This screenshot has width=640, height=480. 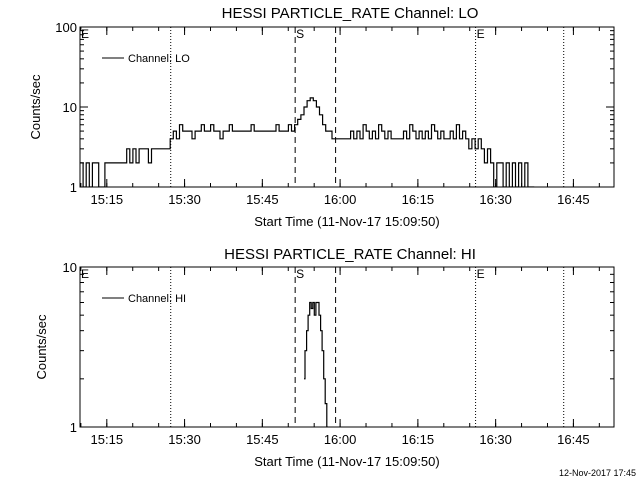 I want to click on y-tick-label: 100, so click(x=66, y=27).